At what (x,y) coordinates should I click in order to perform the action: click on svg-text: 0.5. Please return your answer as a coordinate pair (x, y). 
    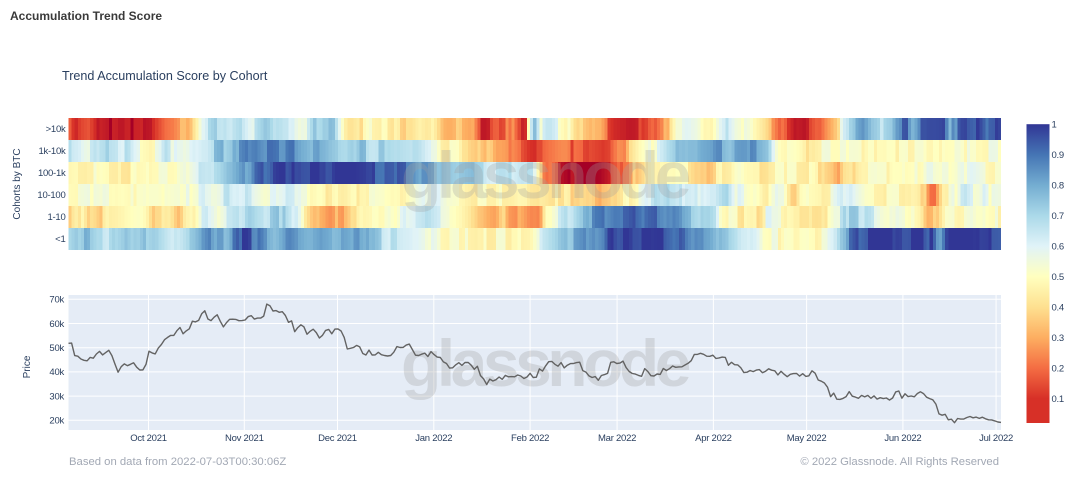
    Looking at the image, I should click on (1058, 277).